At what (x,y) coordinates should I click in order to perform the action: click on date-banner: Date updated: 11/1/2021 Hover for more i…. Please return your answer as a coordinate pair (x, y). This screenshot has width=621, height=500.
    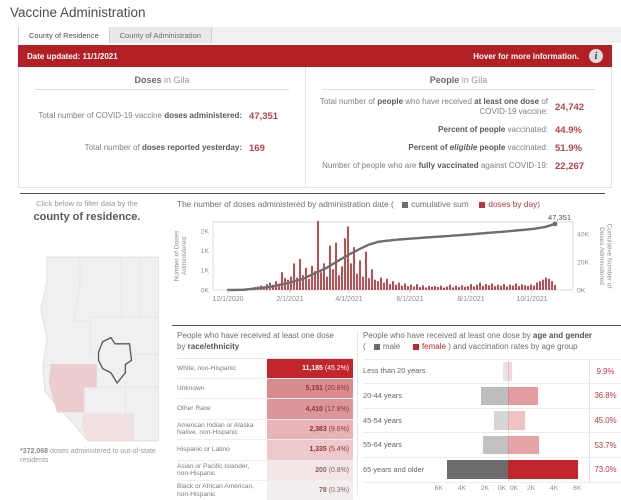
    Looking at the image, I should click on (315, 56).